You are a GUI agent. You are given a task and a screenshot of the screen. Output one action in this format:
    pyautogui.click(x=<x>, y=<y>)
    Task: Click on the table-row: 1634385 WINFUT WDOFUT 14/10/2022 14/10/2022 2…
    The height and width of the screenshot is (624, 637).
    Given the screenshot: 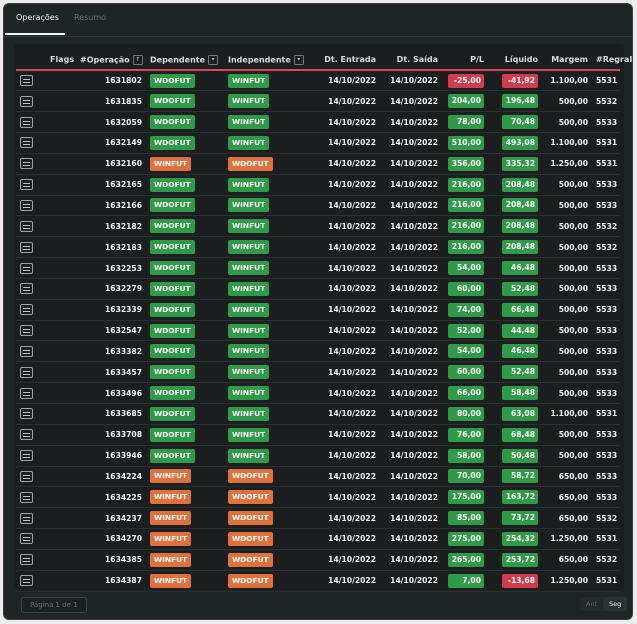 What is the action you would take?
    pyautogui.click(x=318, y=560)
    